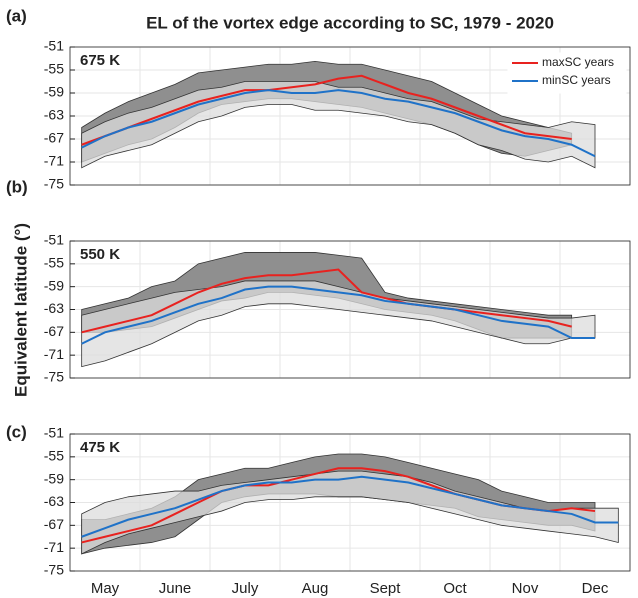 This screenshot has width=638, height=598. I want to click on x-tick-label: Sept, so click(386, 588).